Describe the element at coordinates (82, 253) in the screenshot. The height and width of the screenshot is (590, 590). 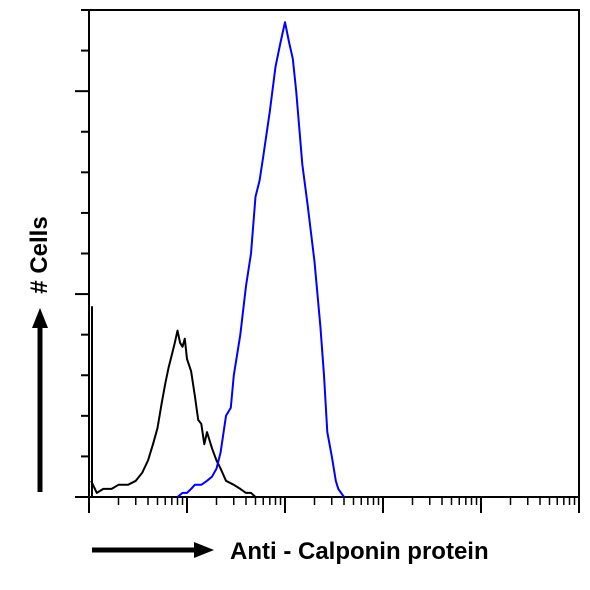
I see `y-axis-ticks` at that location.